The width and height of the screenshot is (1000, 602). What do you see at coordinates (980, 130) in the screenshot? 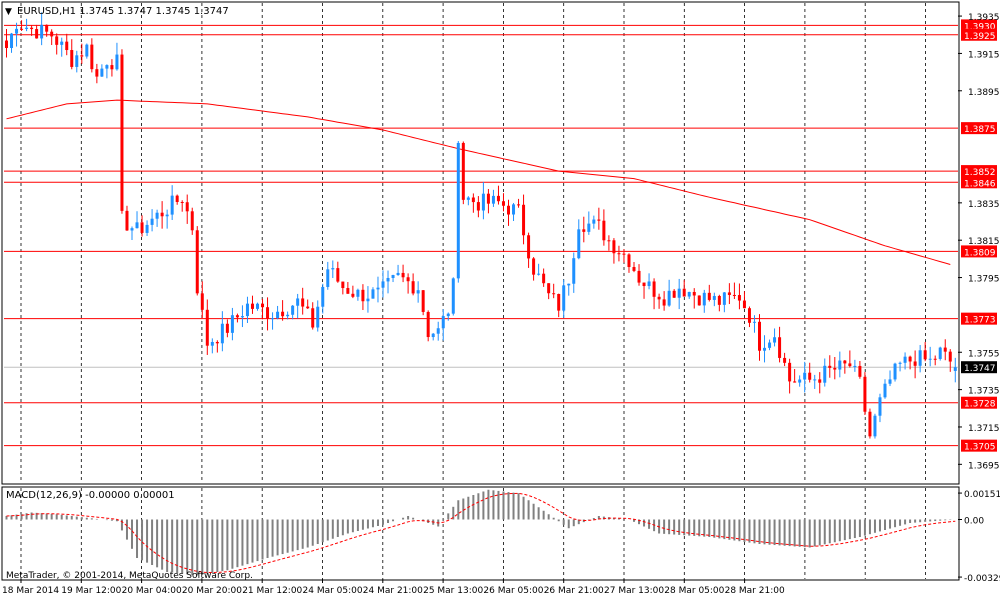
I see `price-level-label: 1.3875` at bounding box center [980, 130].